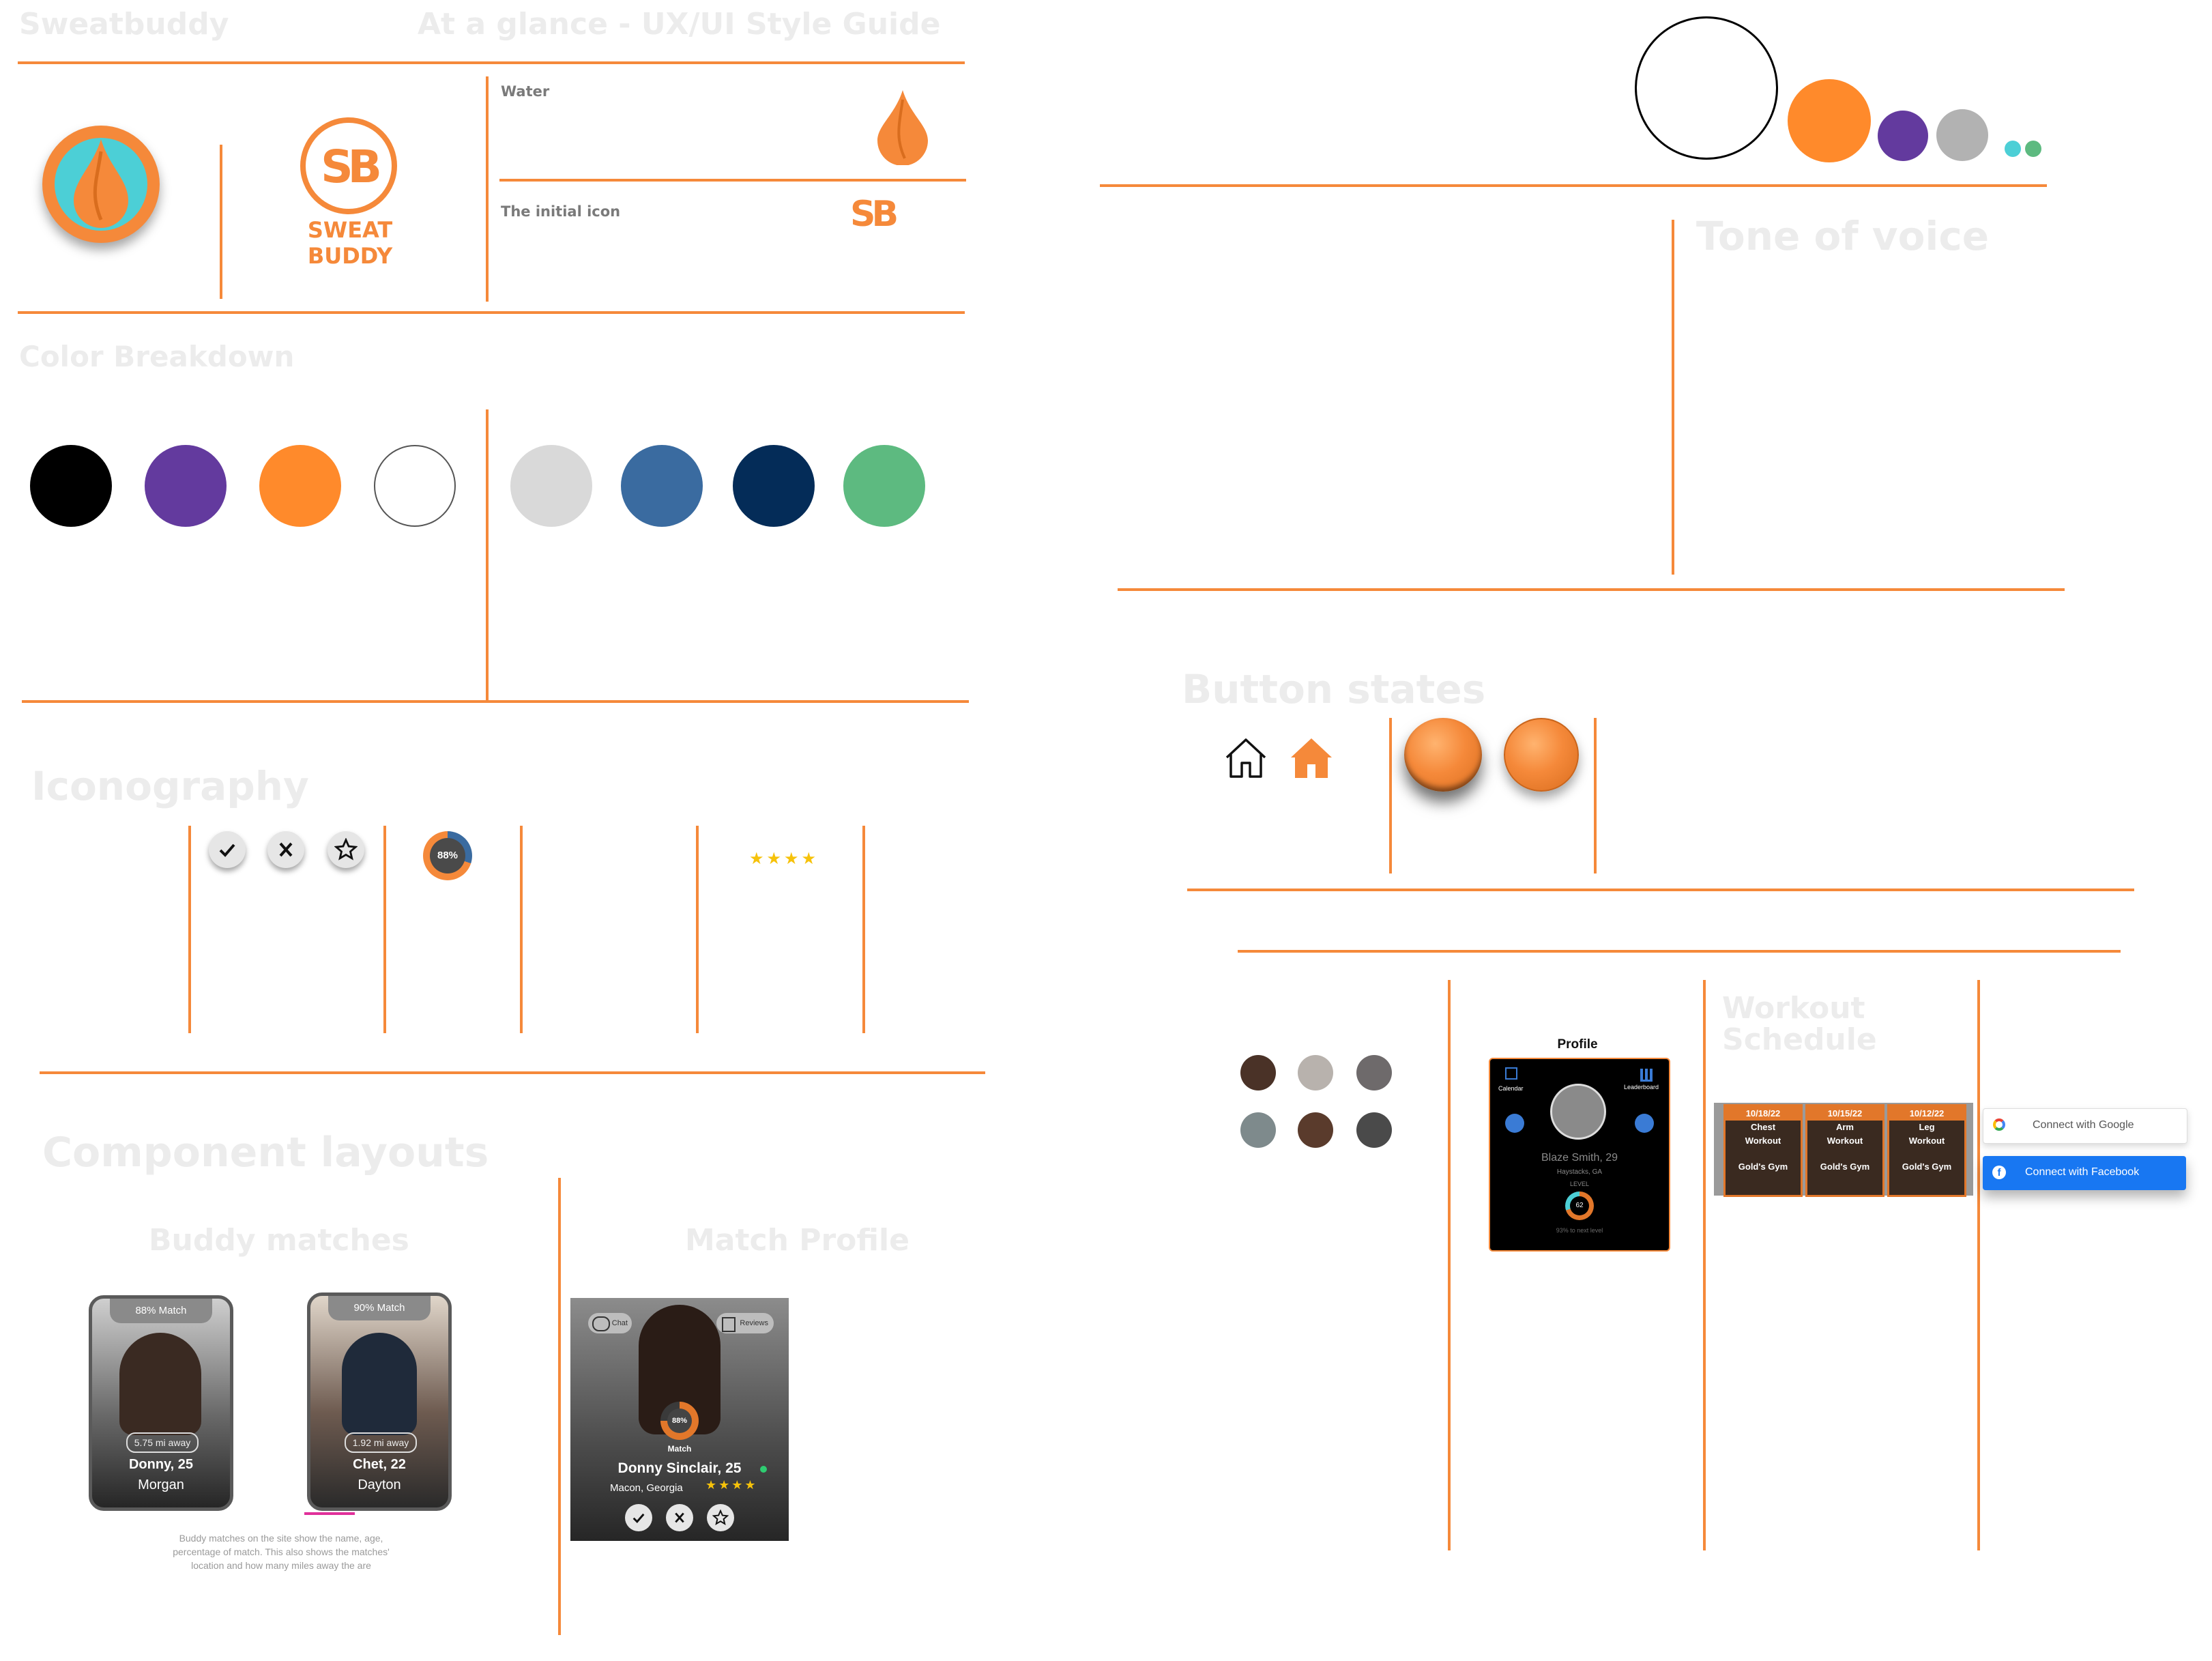  I want to click on swatch-purple, so click(186, 486).